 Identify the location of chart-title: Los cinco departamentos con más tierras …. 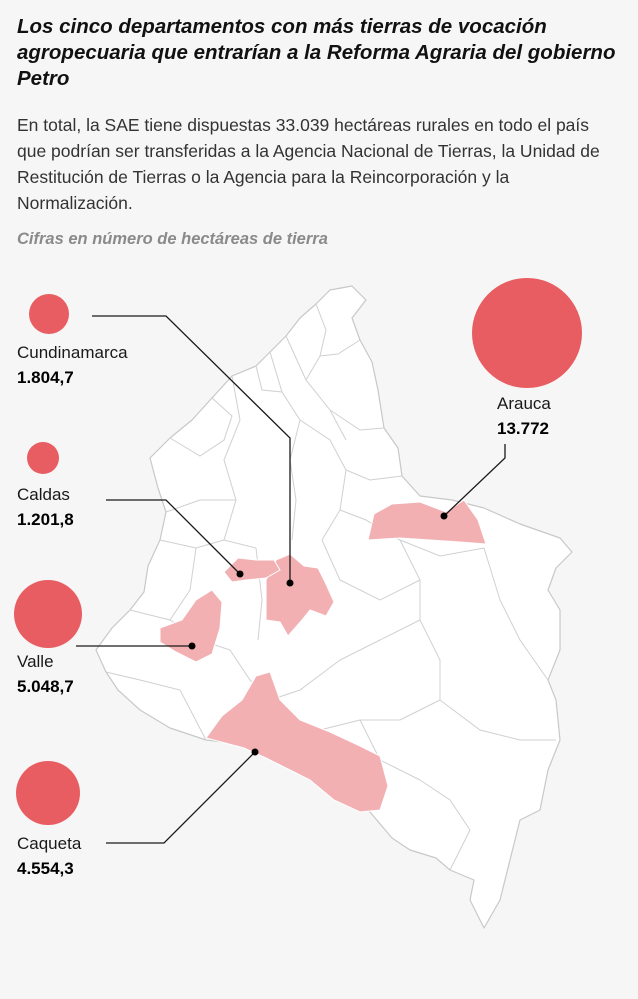
(316, 52).